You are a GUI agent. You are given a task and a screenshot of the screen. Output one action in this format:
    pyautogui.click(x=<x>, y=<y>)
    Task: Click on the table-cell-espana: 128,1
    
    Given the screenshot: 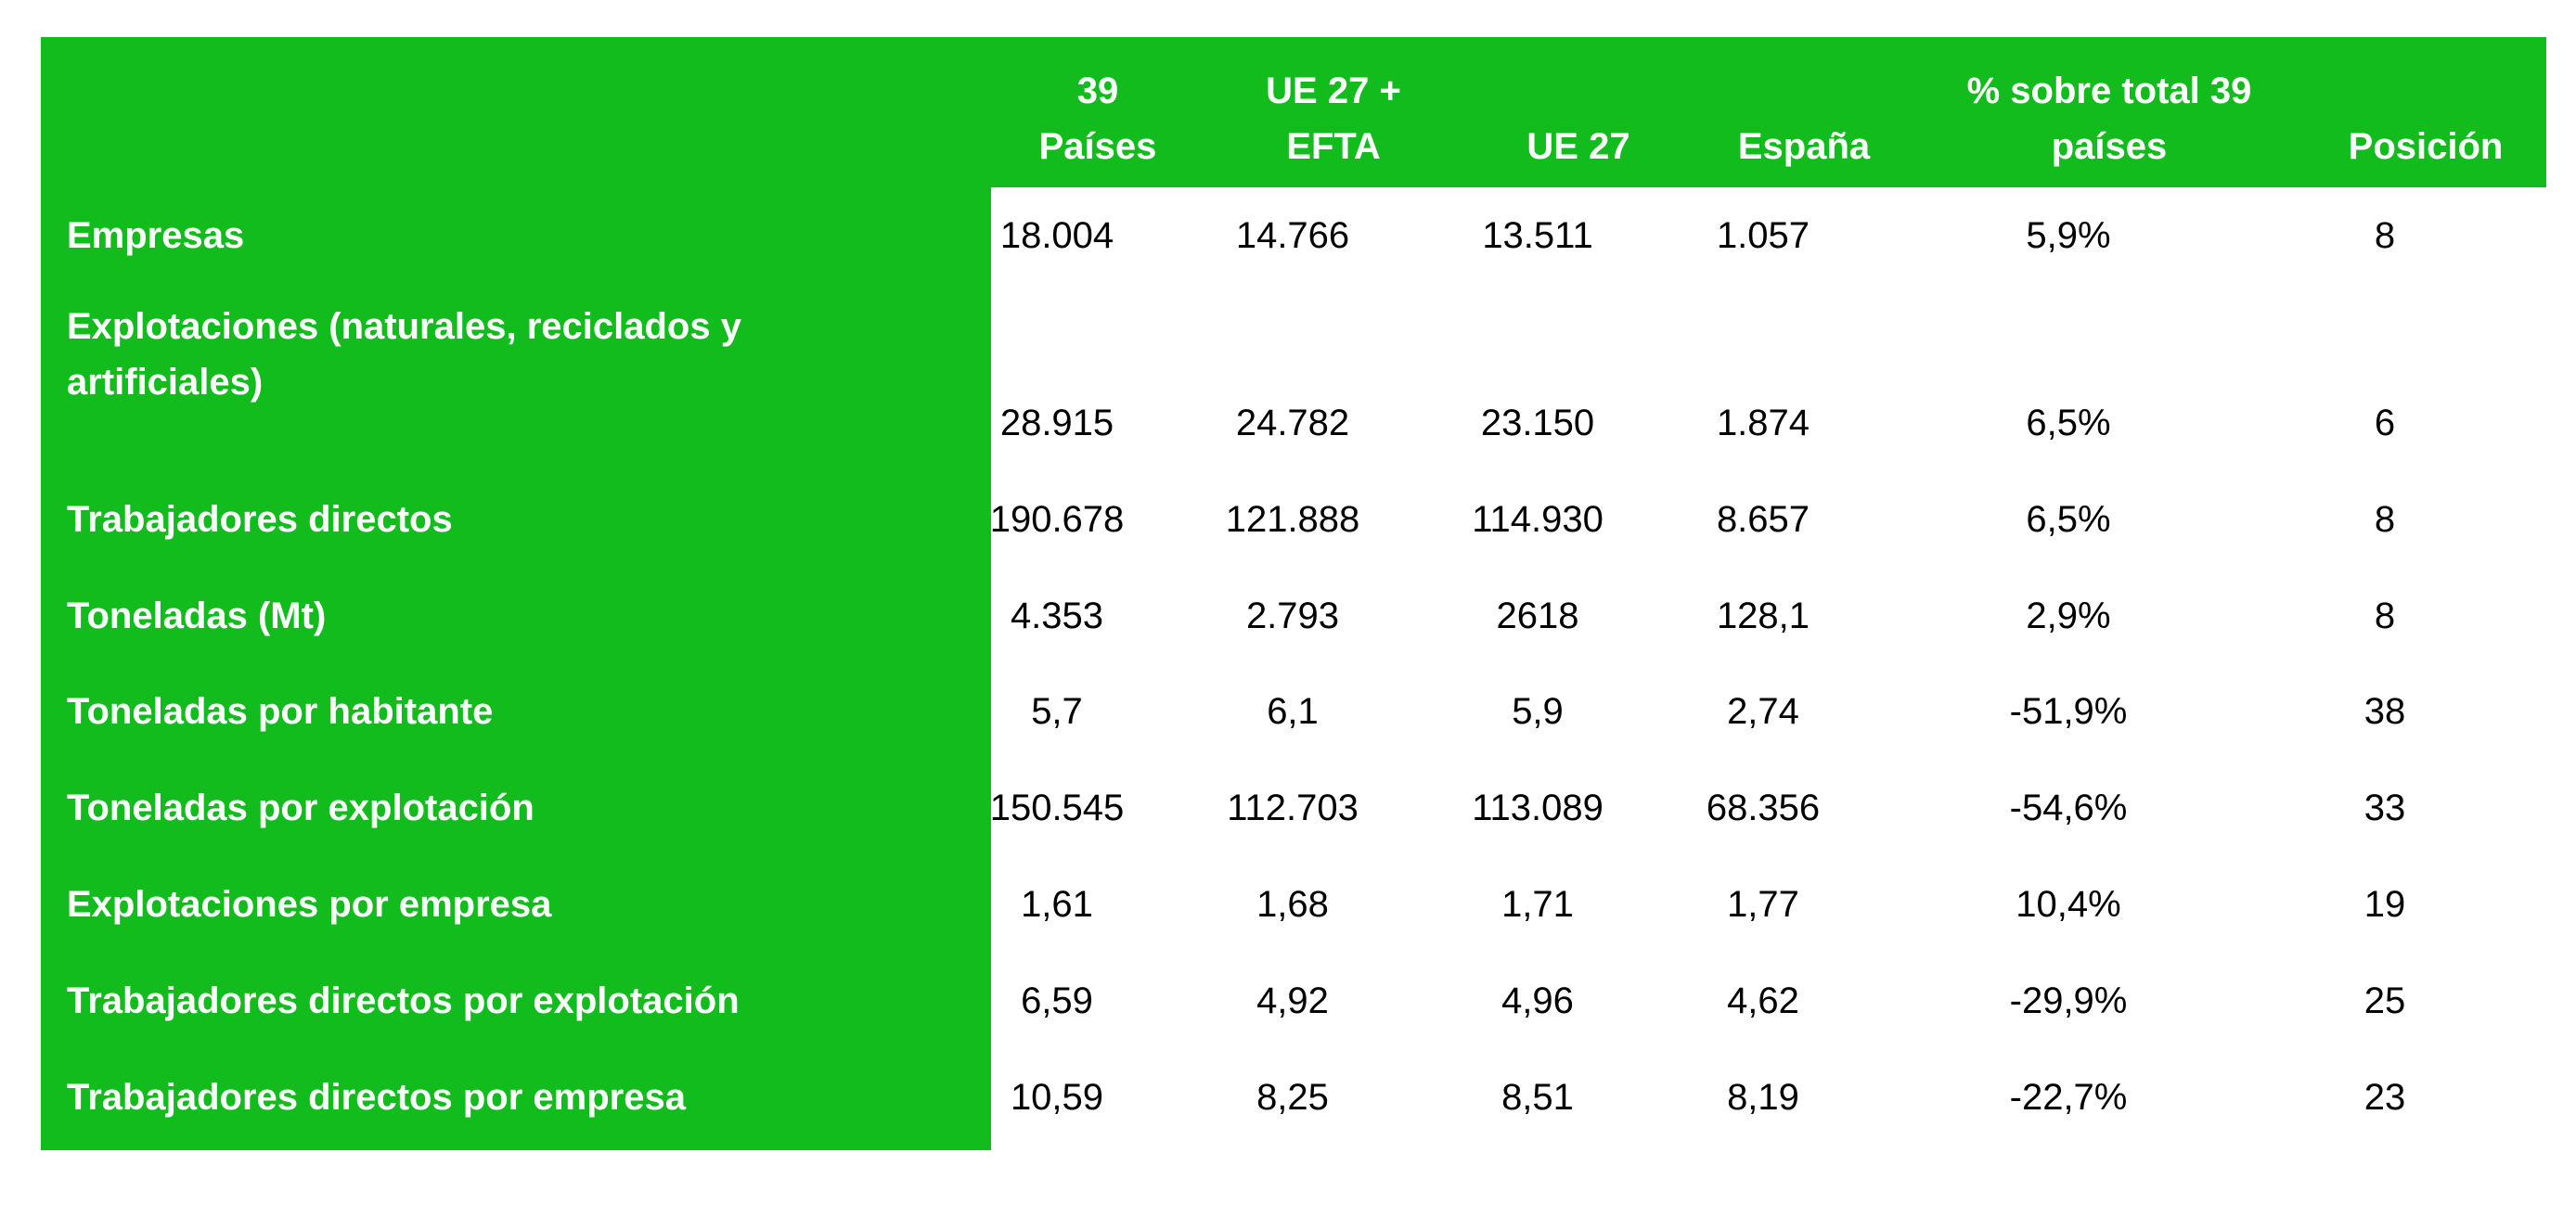 What is the action you would take?
    pyautogui.click(x=1763, y=616)
    